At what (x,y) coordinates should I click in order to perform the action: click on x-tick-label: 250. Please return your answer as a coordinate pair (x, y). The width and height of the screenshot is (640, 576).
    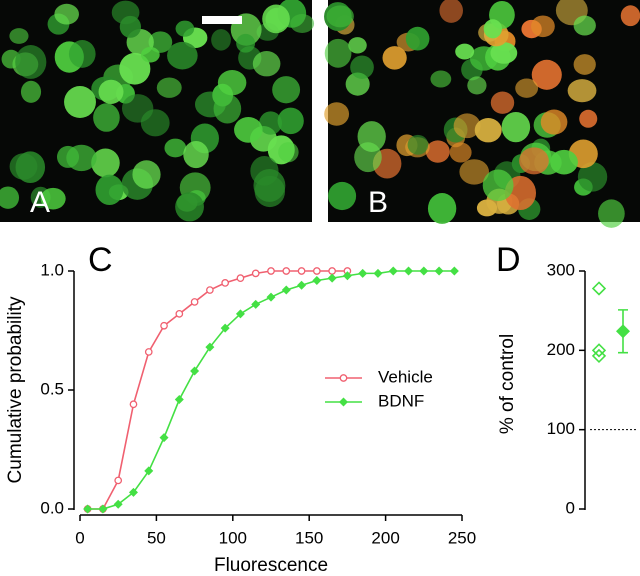
    Looking at the image, I should click on (462, 537).